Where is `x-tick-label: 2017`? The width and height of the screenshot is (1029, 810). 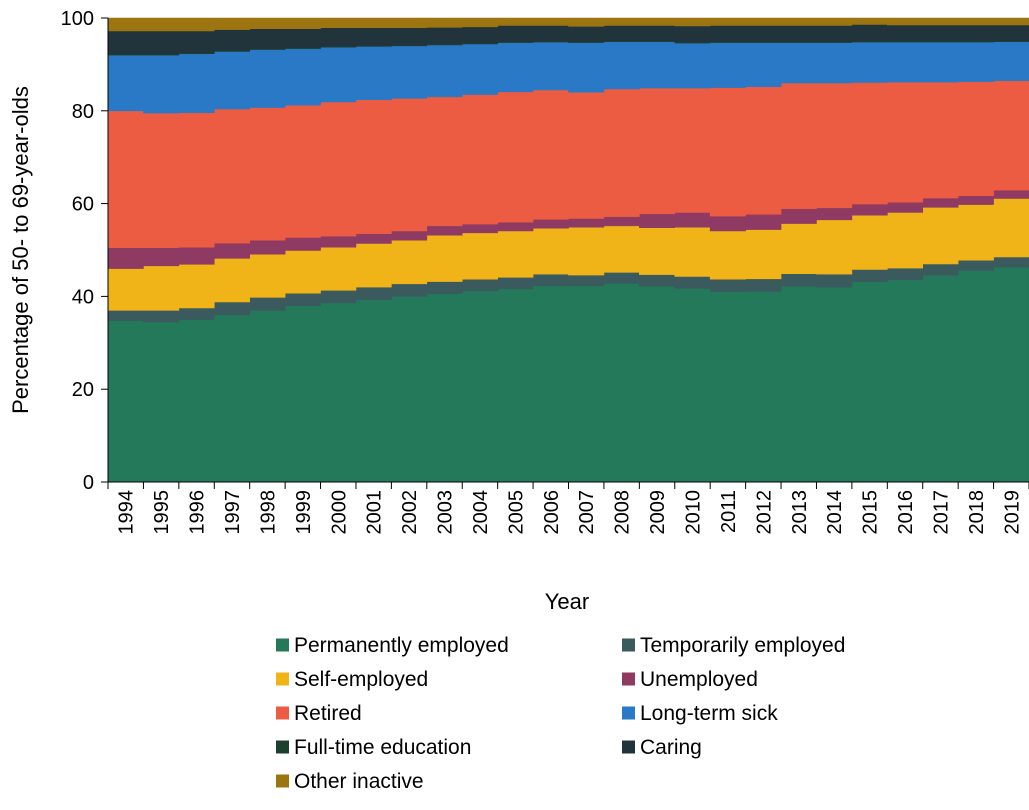
x-tick-label: 2017 is located at coordinates (941, 512).